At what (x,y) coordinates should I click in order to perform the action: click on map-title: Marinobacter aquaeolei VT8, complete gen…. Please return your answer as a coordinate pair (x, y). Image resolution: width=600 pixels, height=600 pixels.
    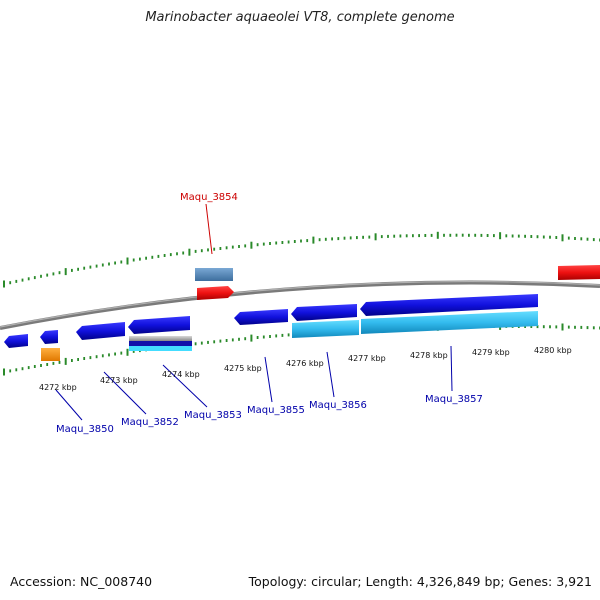
    Looking at the image, I should click on (300, 17).